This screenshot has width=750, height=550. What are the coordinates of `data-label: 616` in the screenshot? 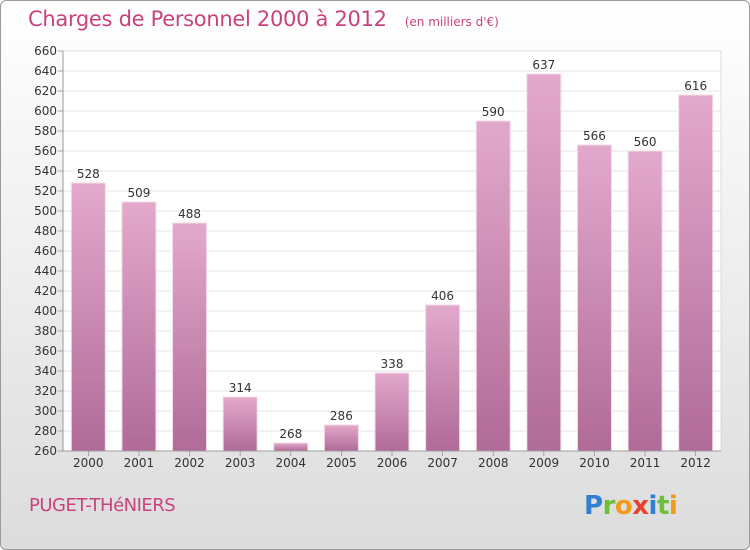 It's located at (695, 86).